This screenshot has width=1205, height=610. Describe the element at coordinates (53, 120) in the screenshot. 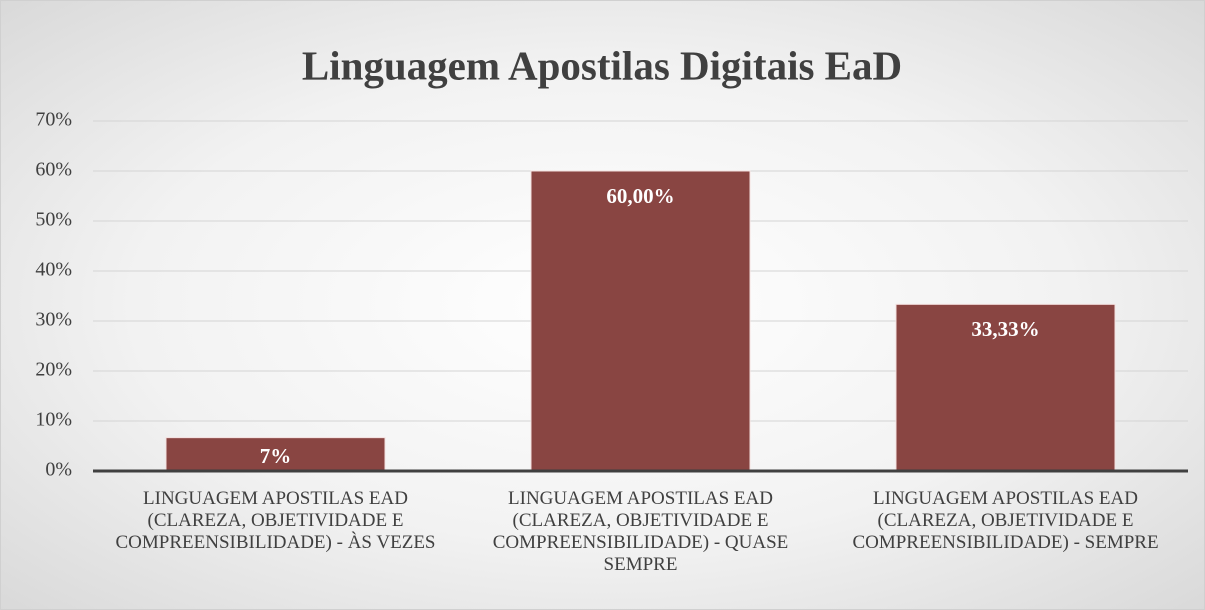

I see `y-tick-label: 70%` at that location.